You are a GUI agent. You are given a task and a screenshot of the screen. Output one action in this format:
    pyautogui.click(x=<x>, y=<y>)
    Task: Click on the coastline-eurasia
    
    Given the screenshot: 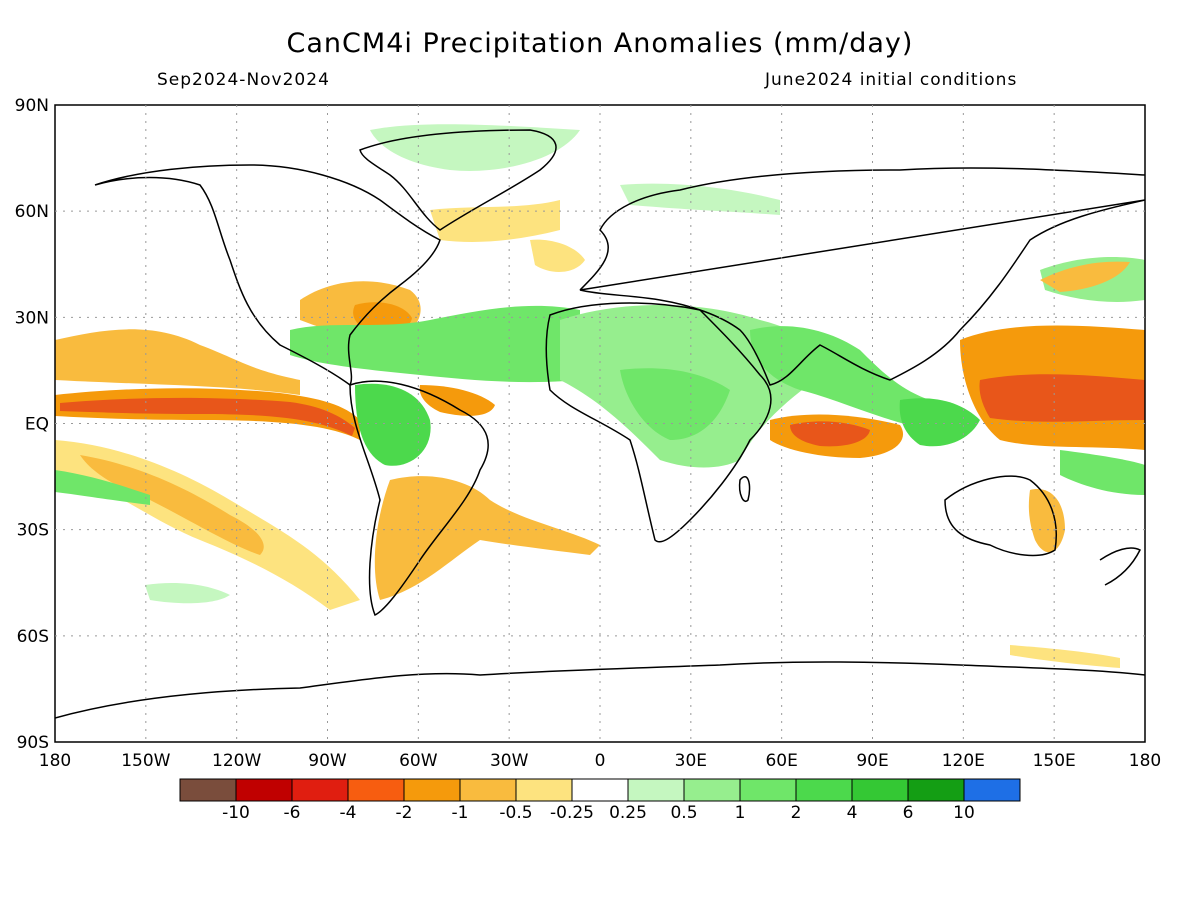 What is the action you would take?
    pyautogui.click(x=862, y=276)
    